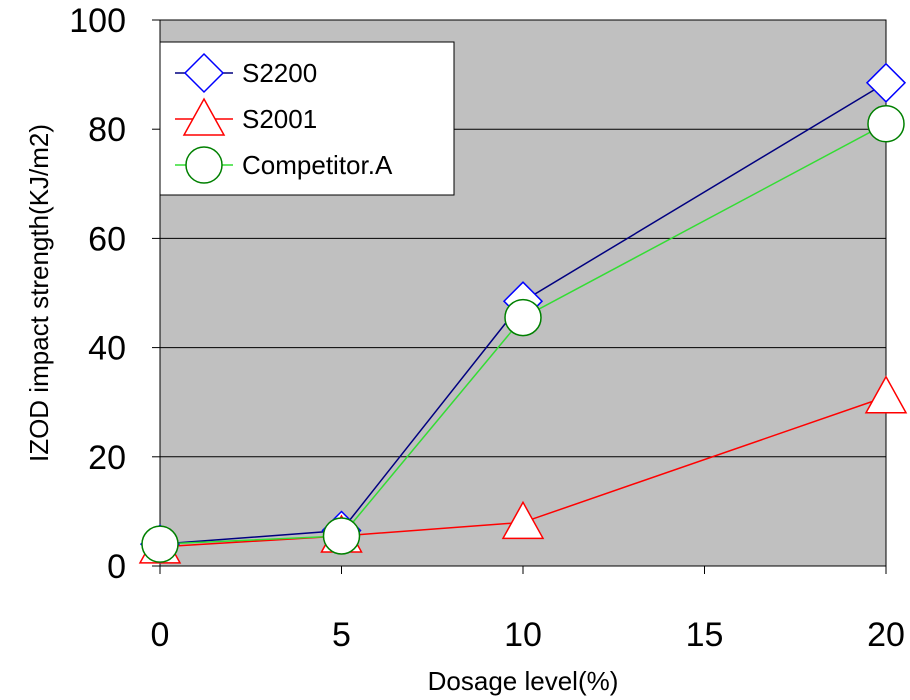 This screenshot has height=700, width=910. Describe the element at coordinates (160, 635) in the screenshot. I see `x-tick-label: 0` at that location.